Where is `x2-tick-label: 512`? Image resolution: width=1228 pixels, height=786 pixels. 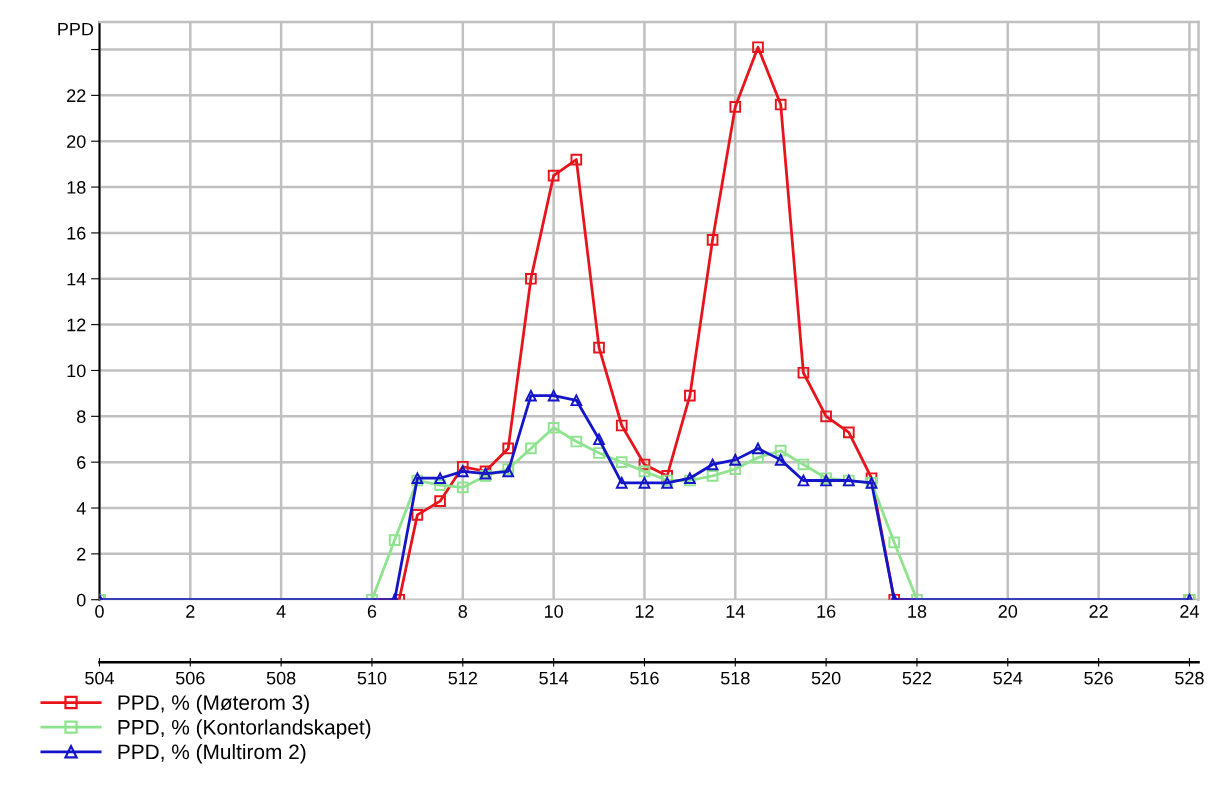
x2-tick-label: 512 is located at coordinates (462, 678).